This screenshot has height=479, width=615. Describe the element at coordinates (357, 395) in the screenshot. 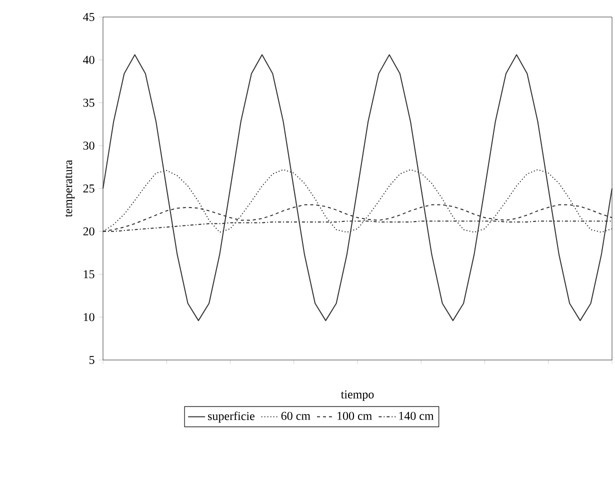

I see `x-axis-title: tiempo` at that location.